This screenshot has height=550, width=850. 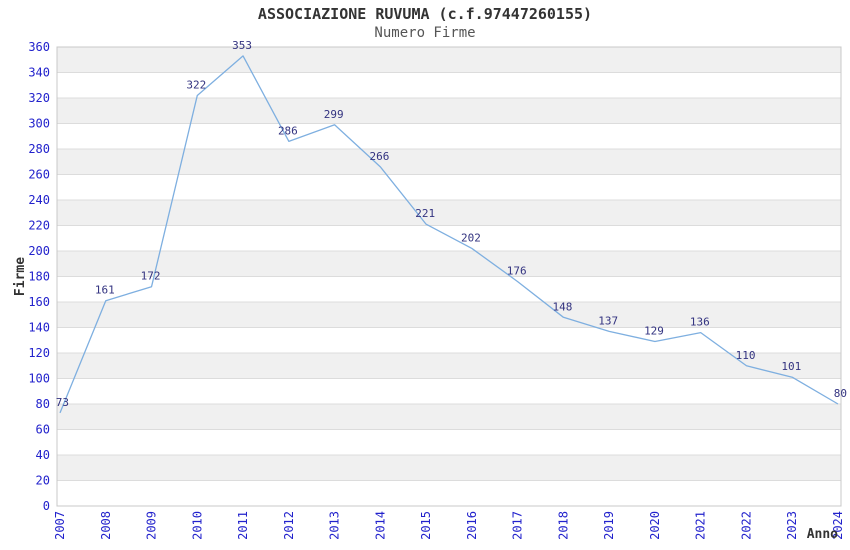 I want to click on y-tick-label: 140, so click(x=39, y=328).